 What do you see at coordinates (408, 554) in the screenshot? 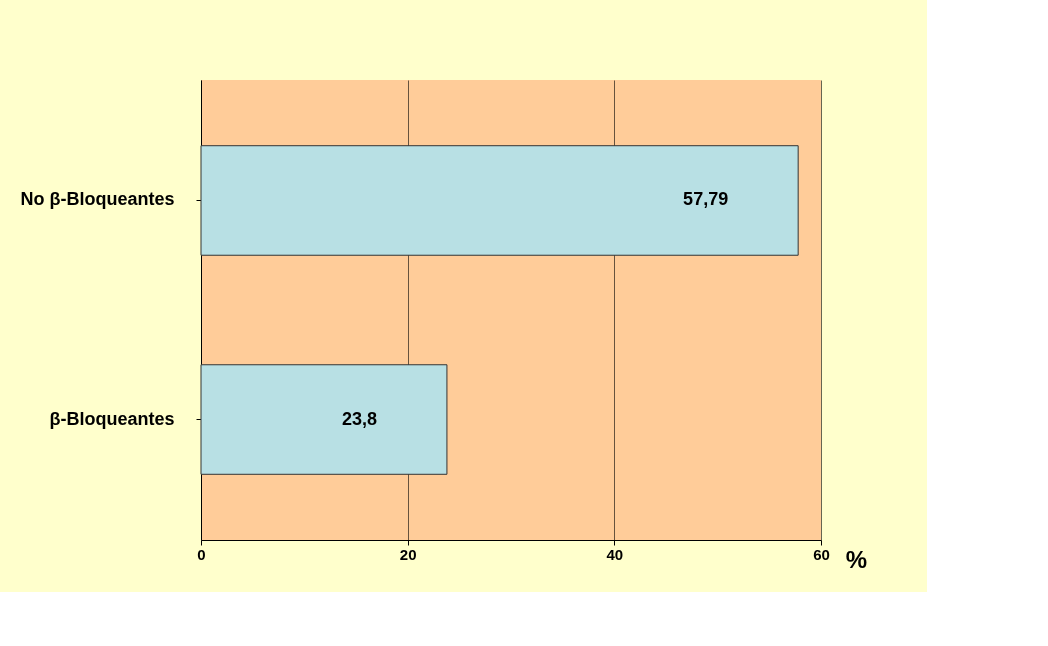
I see `x-tick-label: 20` at bounding box center [408, 554].